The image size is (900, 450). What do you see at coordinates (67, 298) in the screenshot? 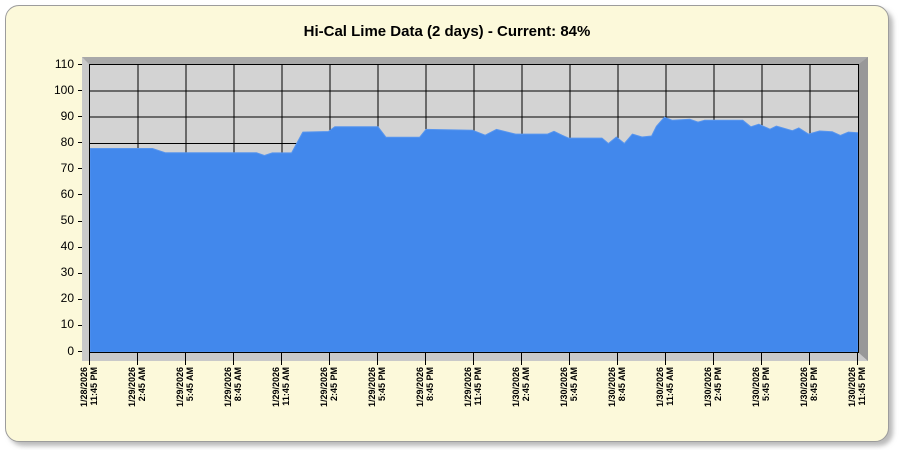
I see `y-tick-label: 20` at bounding box center [67, 298].